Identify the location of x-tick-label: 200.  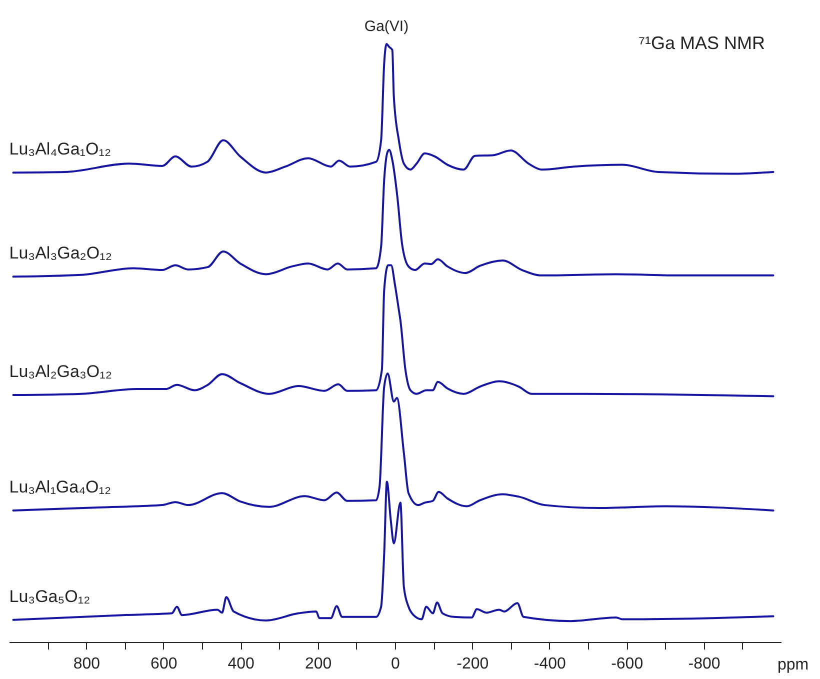
(318, 664).